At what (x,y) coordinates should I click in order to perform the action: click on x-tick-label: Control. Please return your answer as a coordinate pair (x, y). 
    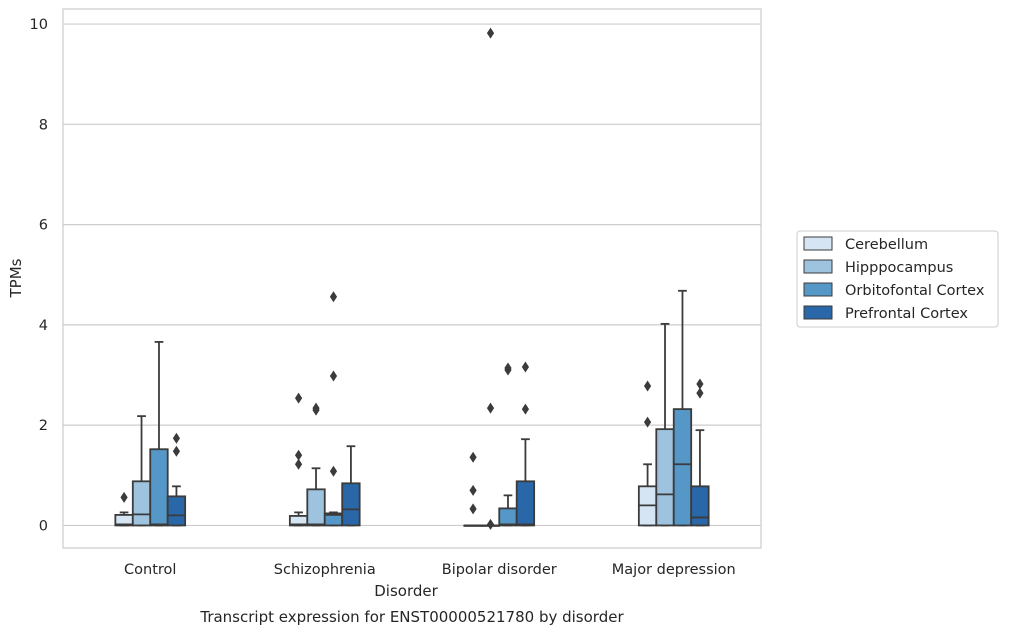
    Looking at the image, I should click on (150, 570).